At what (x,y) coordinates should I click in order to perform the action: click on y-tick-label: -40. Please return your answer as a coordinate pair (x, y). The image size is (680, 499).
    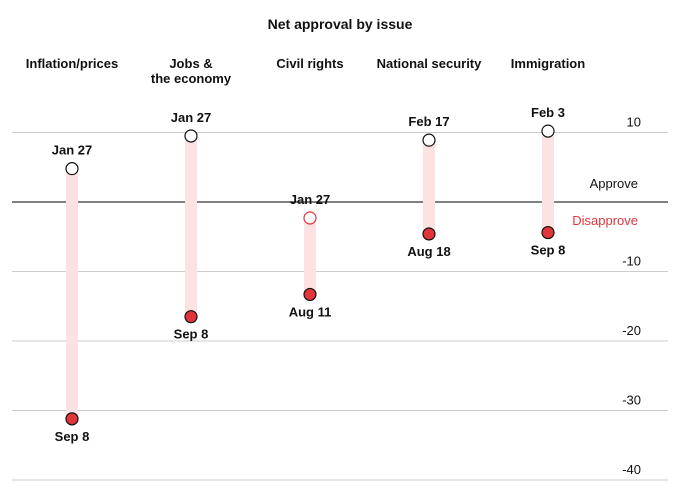
    Looking at the image, I should click on (631, 469).